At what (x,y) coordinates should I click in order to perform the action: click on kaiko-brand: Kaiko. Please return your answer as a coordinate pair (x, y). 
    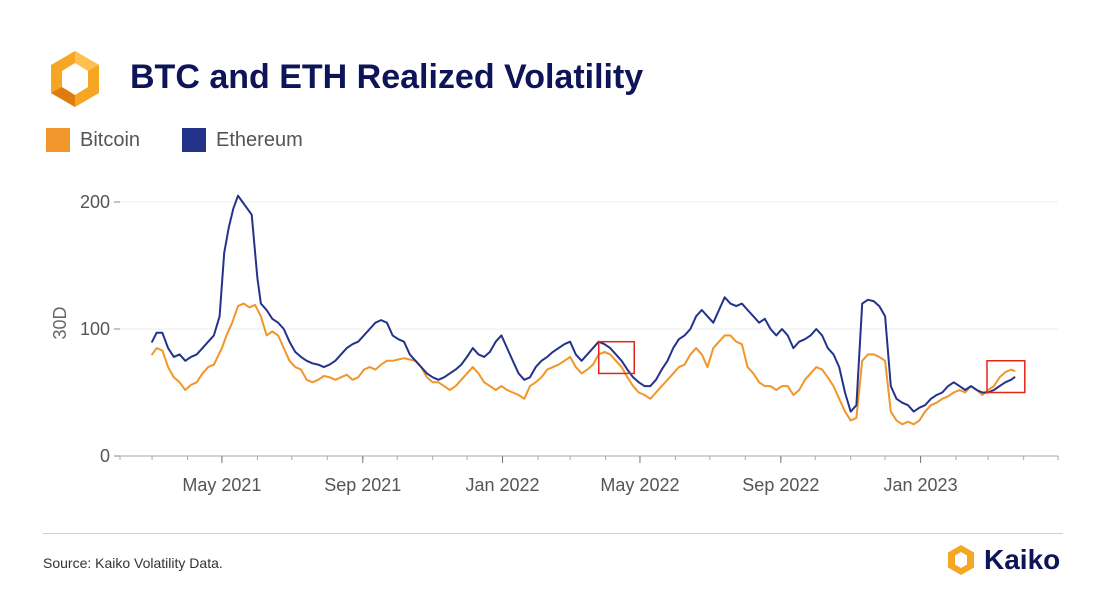
    Looking at the image, I should click on (1002, 560).